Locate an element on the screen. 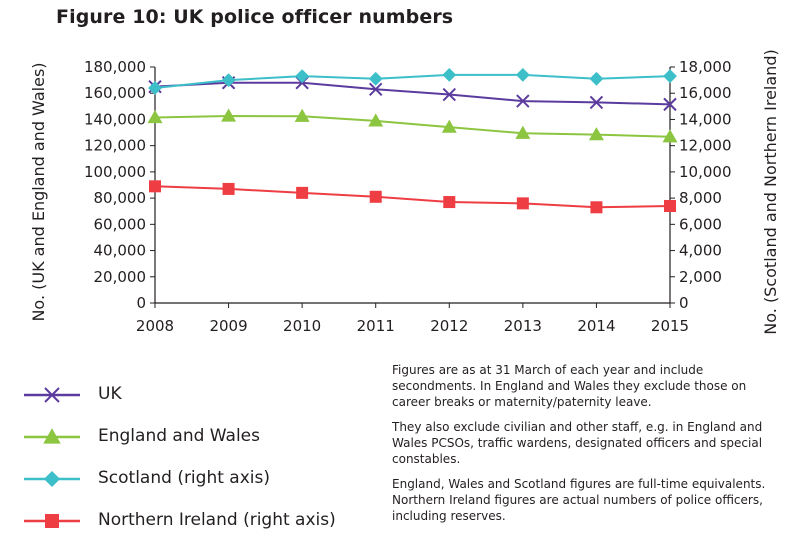 This screenshot has width=800, height=556. y-right-tick-label: 4,000 is located at coordinates (700, 251).